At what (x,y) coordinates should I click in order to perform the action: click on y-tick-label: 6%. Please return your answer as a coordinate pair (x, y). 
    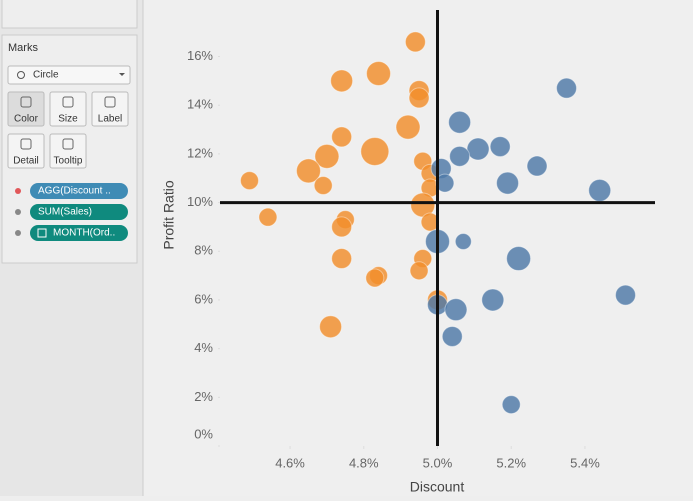
    Looking at the image, I should click on (203, 298).